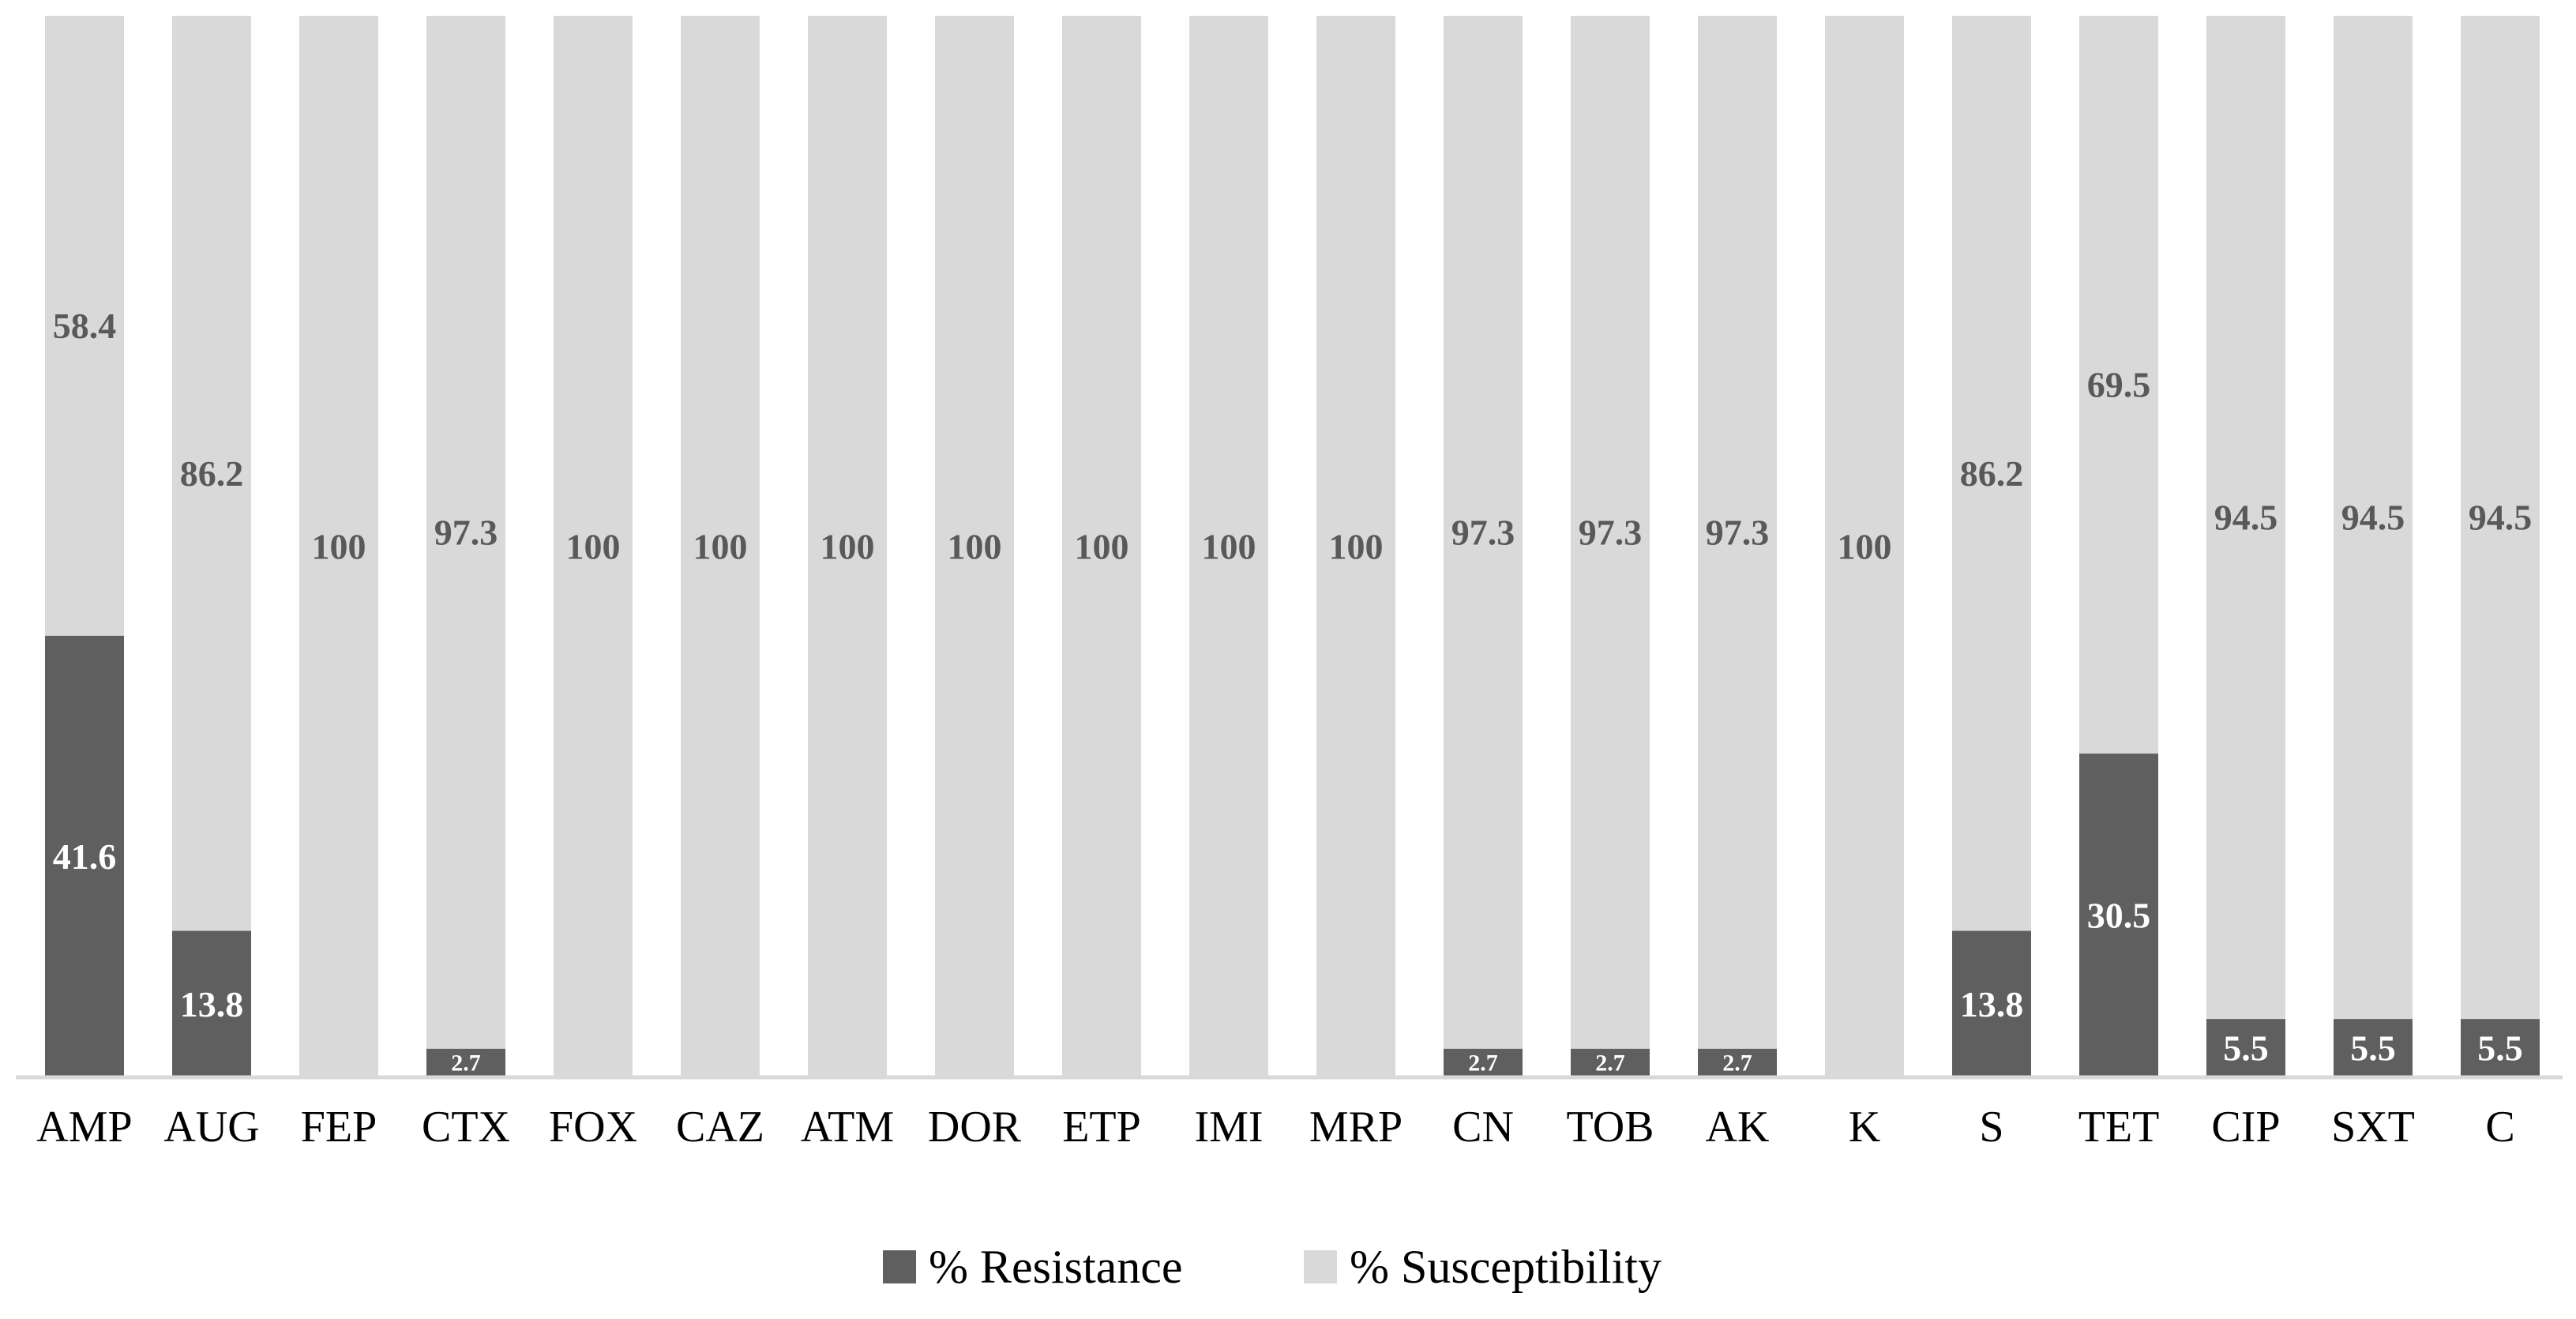  Describe the element at coordinates (1272, 1267) in the screenshot. I see `legend: % Resistance % Susceptibility` at that location.